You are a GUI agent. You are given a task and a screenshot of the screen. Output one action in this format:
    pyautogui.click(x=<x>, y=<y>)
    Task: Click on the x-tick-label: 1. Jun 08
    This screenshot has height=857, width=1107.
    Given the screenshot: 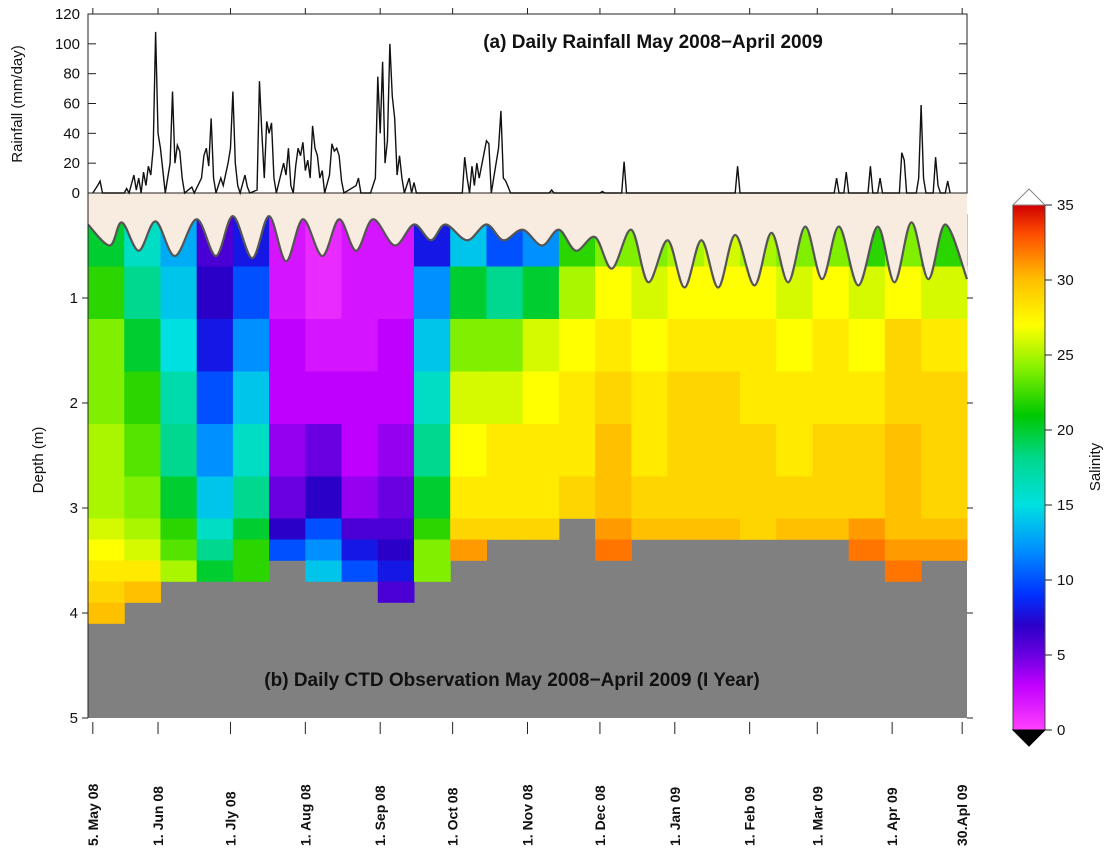 What is the action you would take?
    pyautogui.click(x=158, y=816)
    